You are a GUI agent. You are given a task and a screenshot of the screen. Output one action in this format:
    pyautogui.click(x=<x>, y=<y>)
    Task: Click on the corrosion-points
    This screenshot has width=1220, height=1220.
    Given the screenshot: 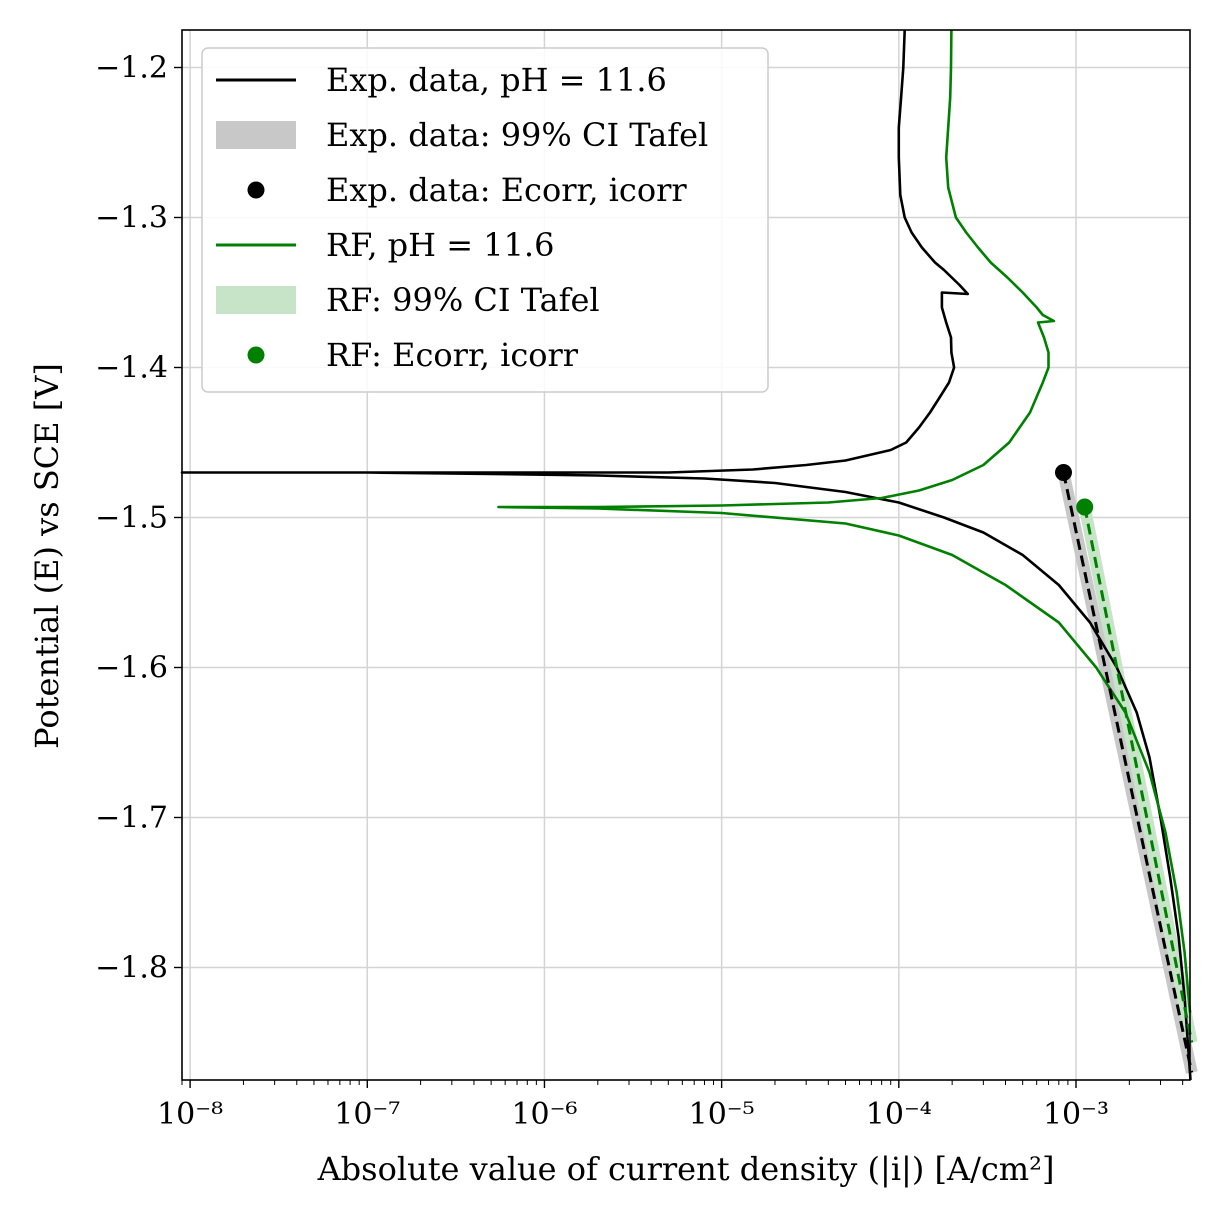 What is the action you would take?
    pyautogui.click(x=1074, y=490)
    